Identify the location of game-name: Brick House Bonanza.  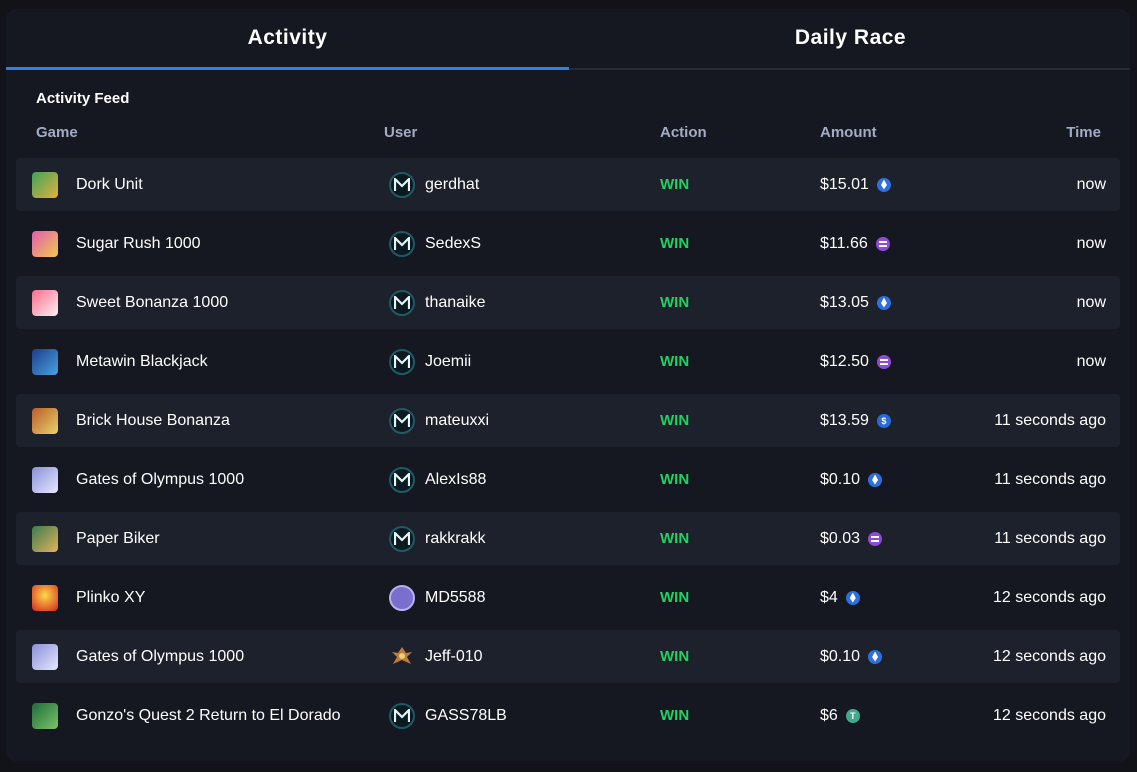
(153, 420).